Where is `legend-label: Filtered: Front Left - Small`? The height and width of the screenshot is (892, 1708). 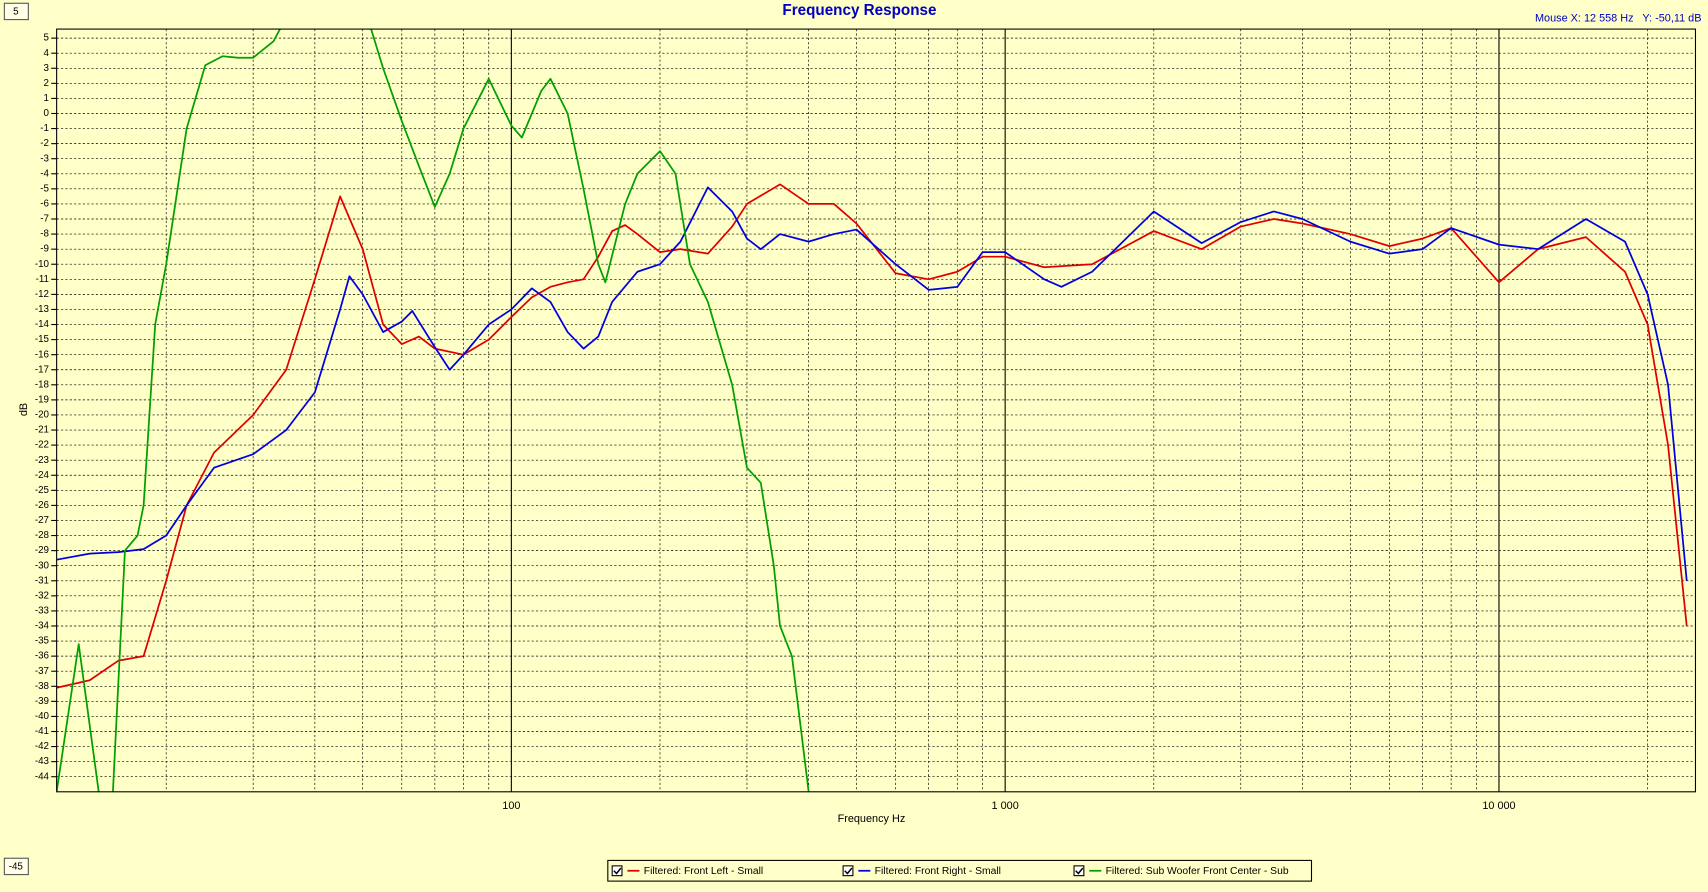 legend-label: Filtered: Front Left - Small is located at coordinates (703, 871).